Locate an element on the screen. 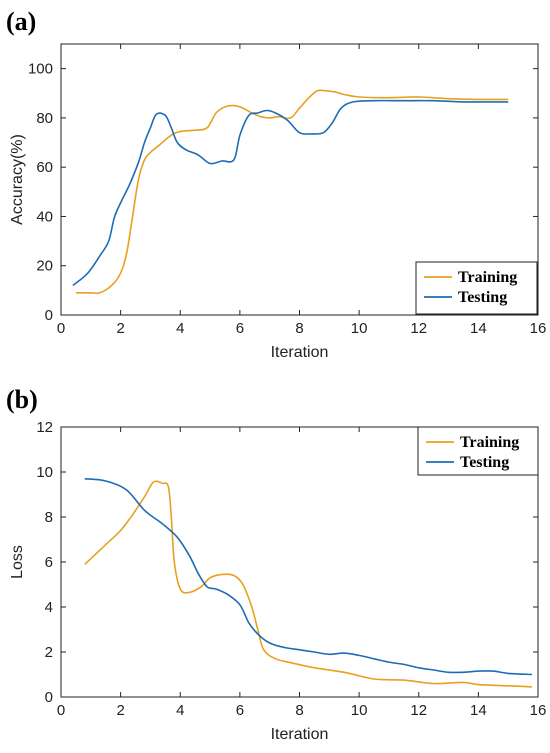 This screenshot has height=753, width=550. y-tick-label: 40 is located at coordinates (44, 216).